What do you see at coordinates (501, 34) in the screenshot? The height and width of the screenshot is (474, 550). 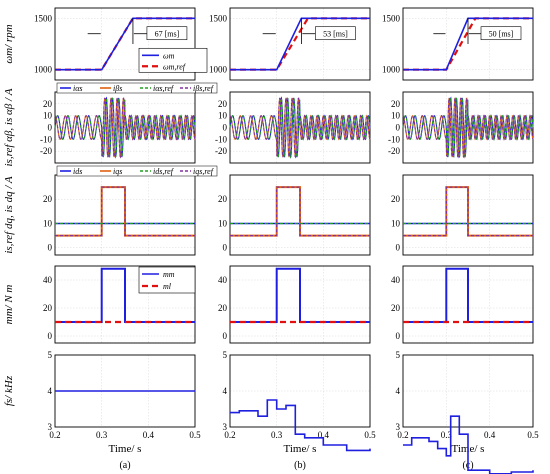 I see `annotation-label: 50 [ms]` at bounding box center [501, 34].